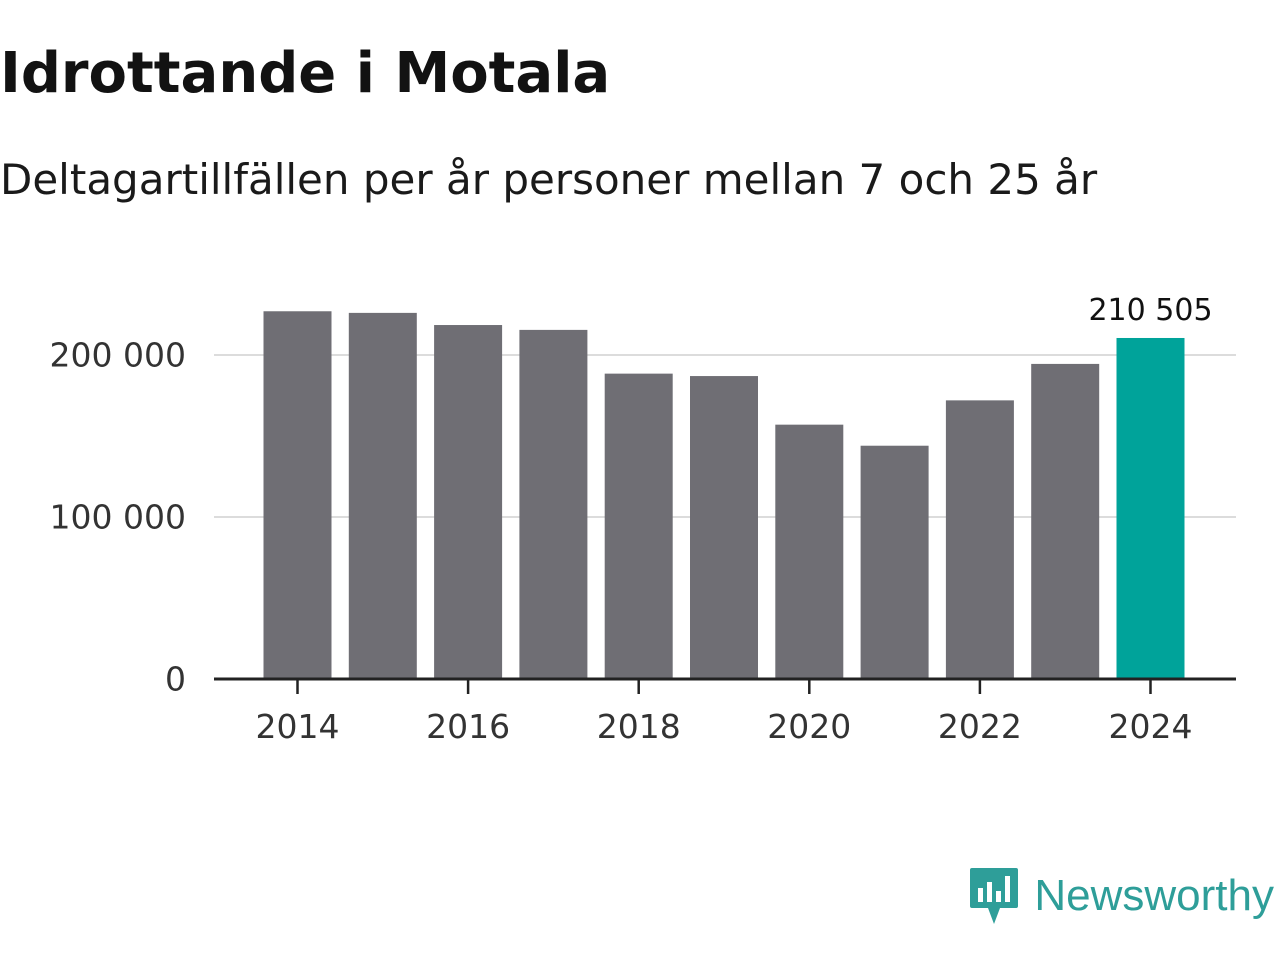  What do you see at coordinates (639, 726) in the screenshot?
I see `x-tick-label: 2018` at bounding box center [639, 726].